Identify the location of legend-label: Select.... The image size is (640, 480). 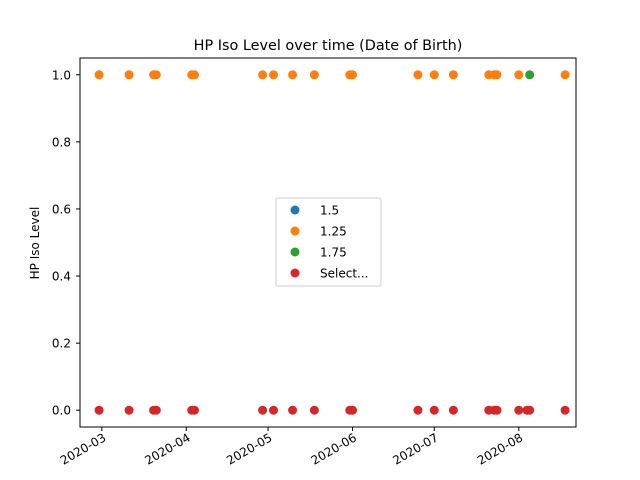
(344, 274).